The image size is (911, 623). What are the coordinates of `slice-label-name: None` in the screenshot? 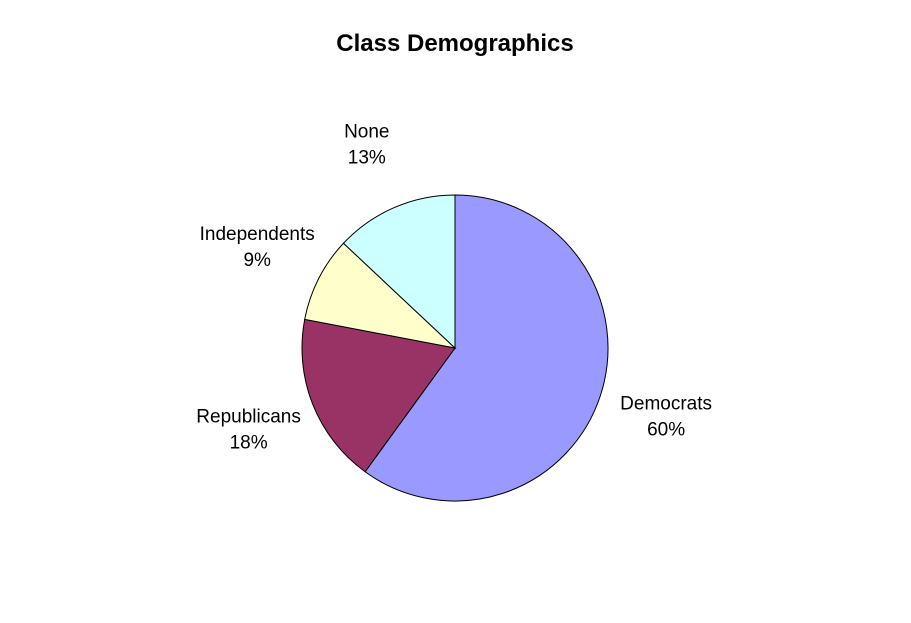 It's located at (366, 131).